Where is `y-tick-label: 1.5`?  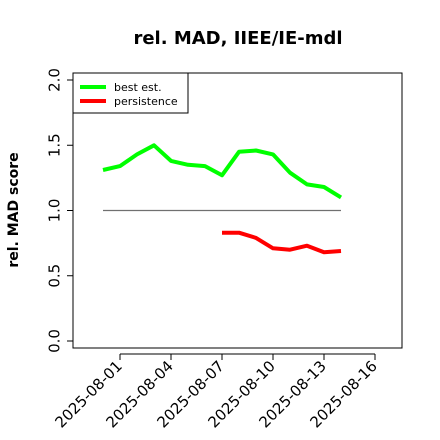
y-tick-label: 1.5 is located at coordinates (54, 145).